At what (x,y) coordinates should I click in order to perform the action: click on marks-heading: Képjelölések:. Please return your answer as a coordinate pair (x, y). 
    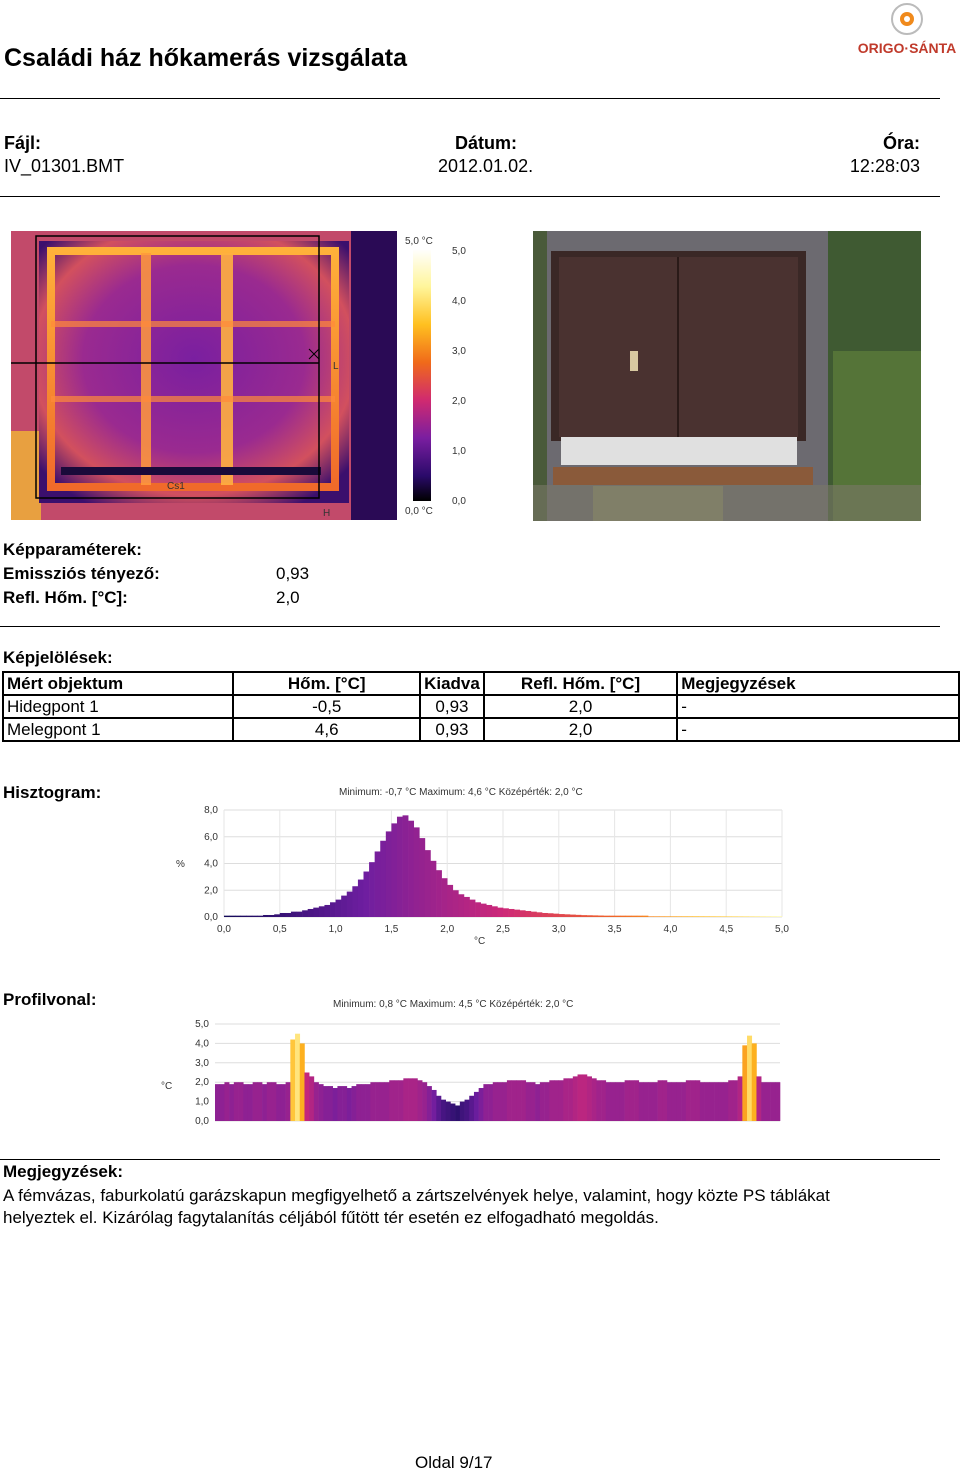
    Looking at the image, I should click on (58, 657).